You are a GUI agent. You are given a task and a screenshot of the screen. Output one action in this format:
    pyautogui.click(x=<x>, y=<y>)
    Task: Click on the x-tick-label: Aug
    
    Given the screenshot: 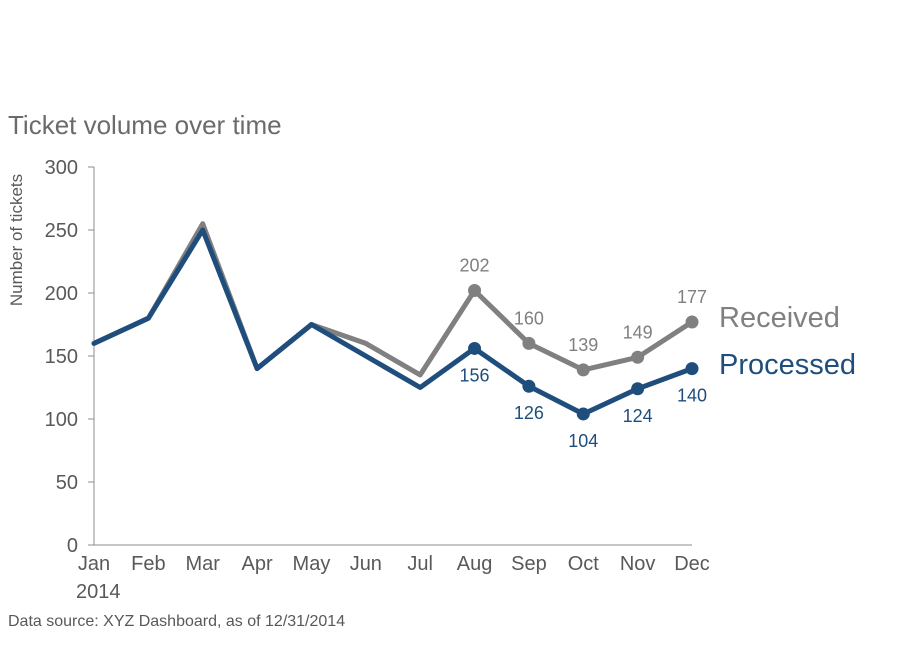 What is the action you would take?
    pyautogui.click(x=475, y=564)
    